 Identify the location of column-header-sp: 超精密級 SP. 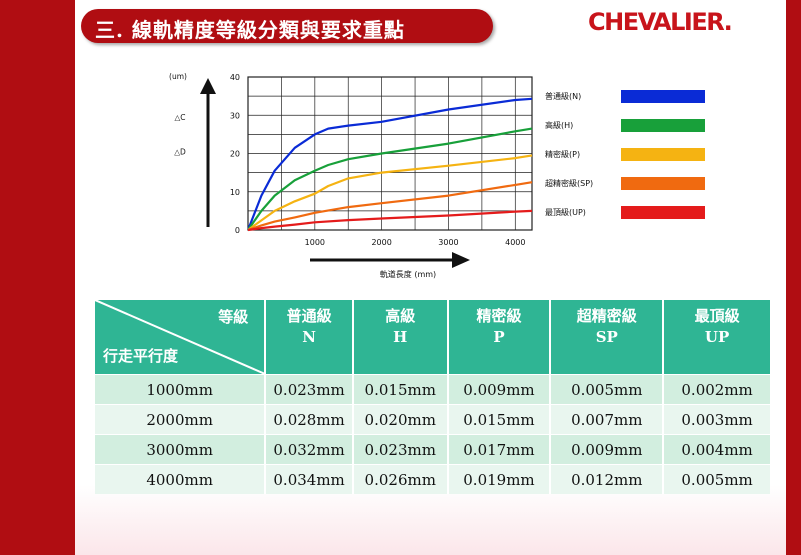
(608, 337).